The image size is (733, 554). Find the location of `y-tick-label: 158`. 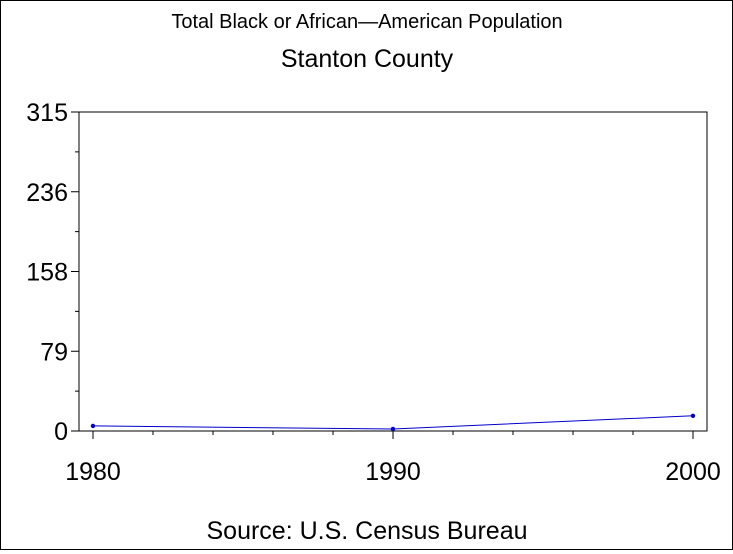

y-tick-label: 158 is located at coordinates (47, 273).